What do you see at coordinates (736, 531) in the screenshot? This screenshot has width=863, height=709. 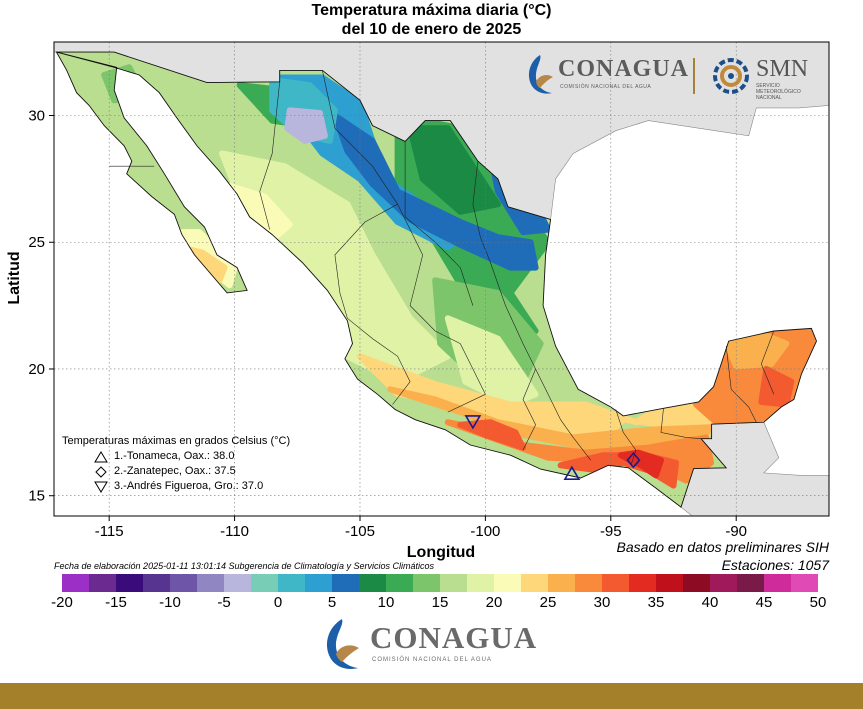 I see `x-tick-label: -90` at bounding box center [736, 531].